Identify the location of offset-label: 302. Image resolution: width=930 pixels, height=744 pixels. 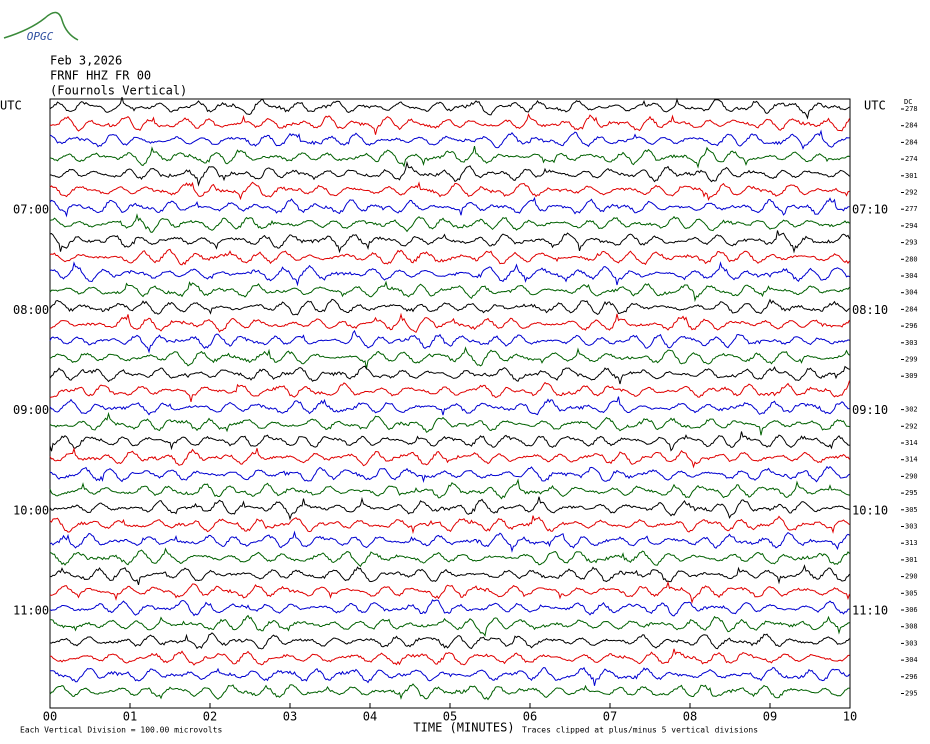
(911, 410).